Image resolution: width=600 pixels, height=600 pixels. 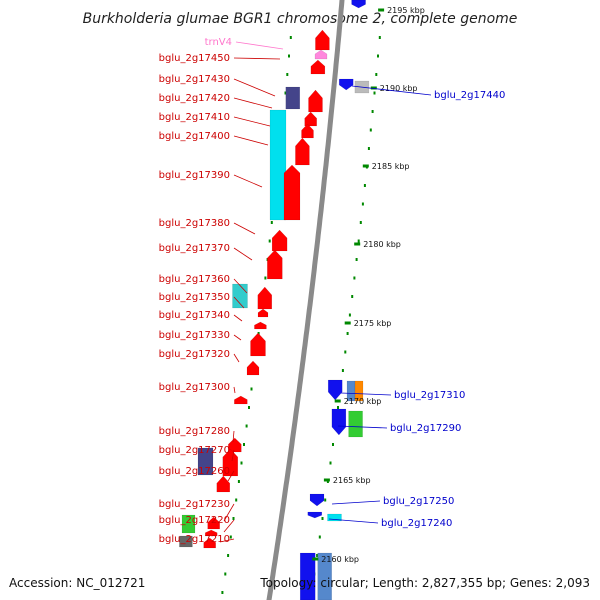 I want to click on gene-label-left: bglu_2g17420, so click(x=194, y=98).